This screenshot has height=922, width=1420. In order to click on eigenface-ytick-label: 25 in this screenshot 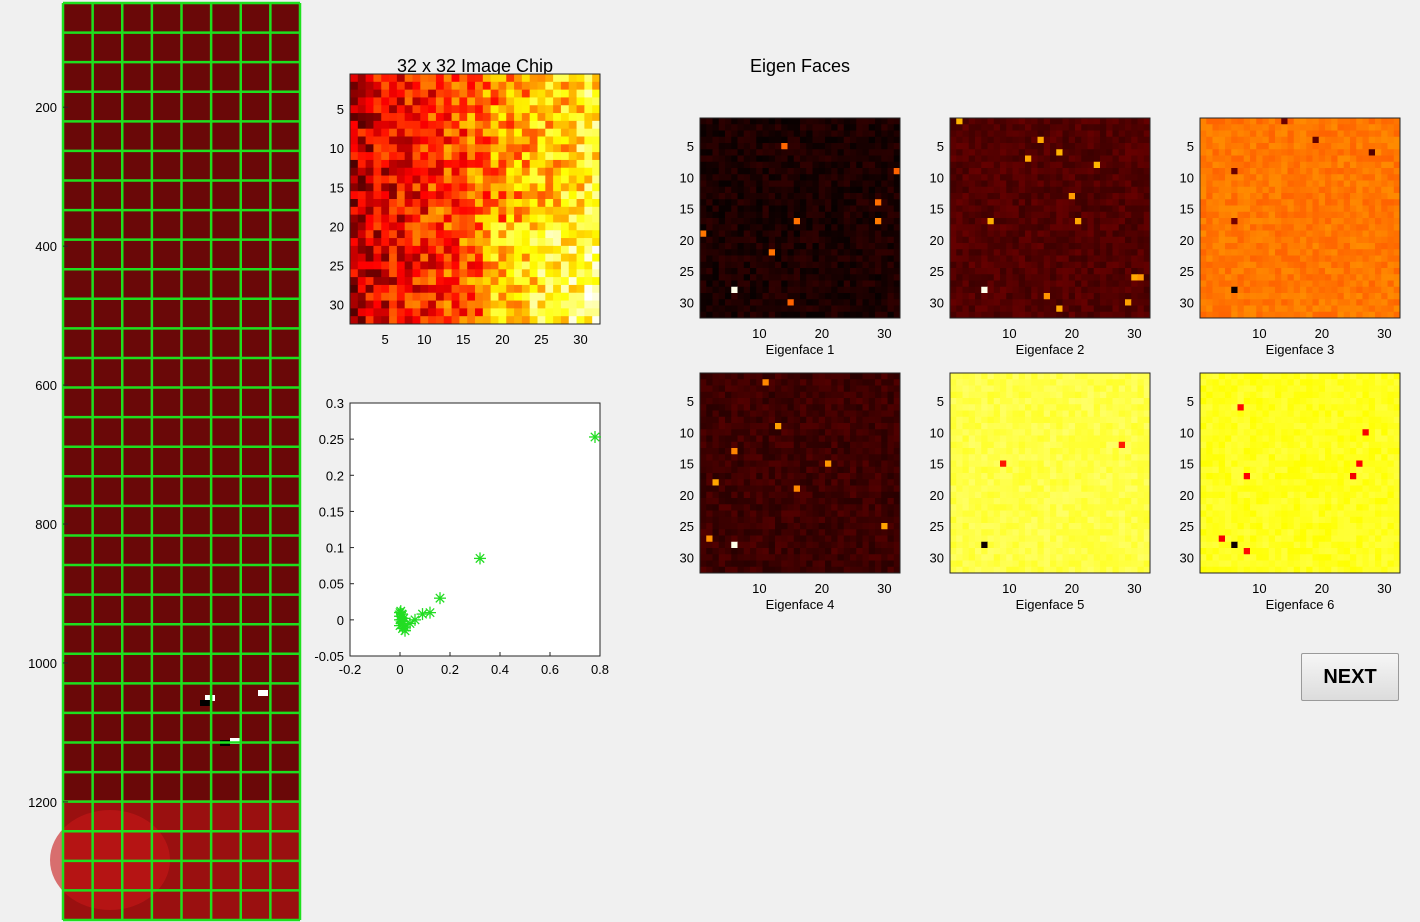, I will do `click(687, 271)`.